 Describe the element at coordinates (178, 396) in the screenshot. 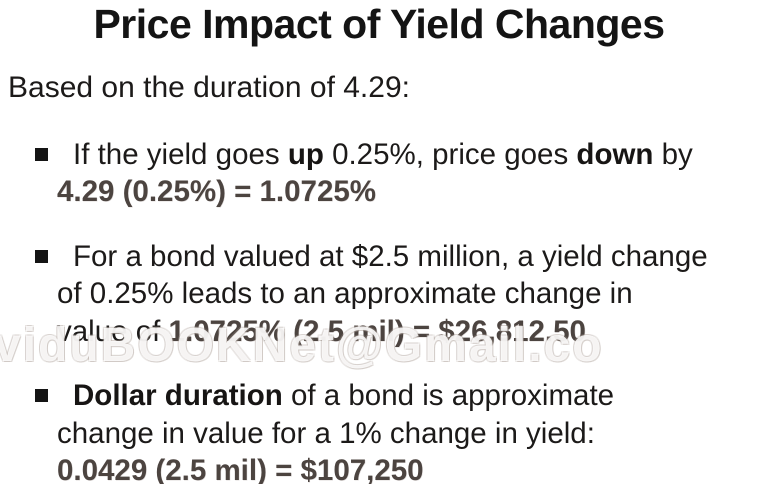

I see `text-segment: Dollar duration` at that location.